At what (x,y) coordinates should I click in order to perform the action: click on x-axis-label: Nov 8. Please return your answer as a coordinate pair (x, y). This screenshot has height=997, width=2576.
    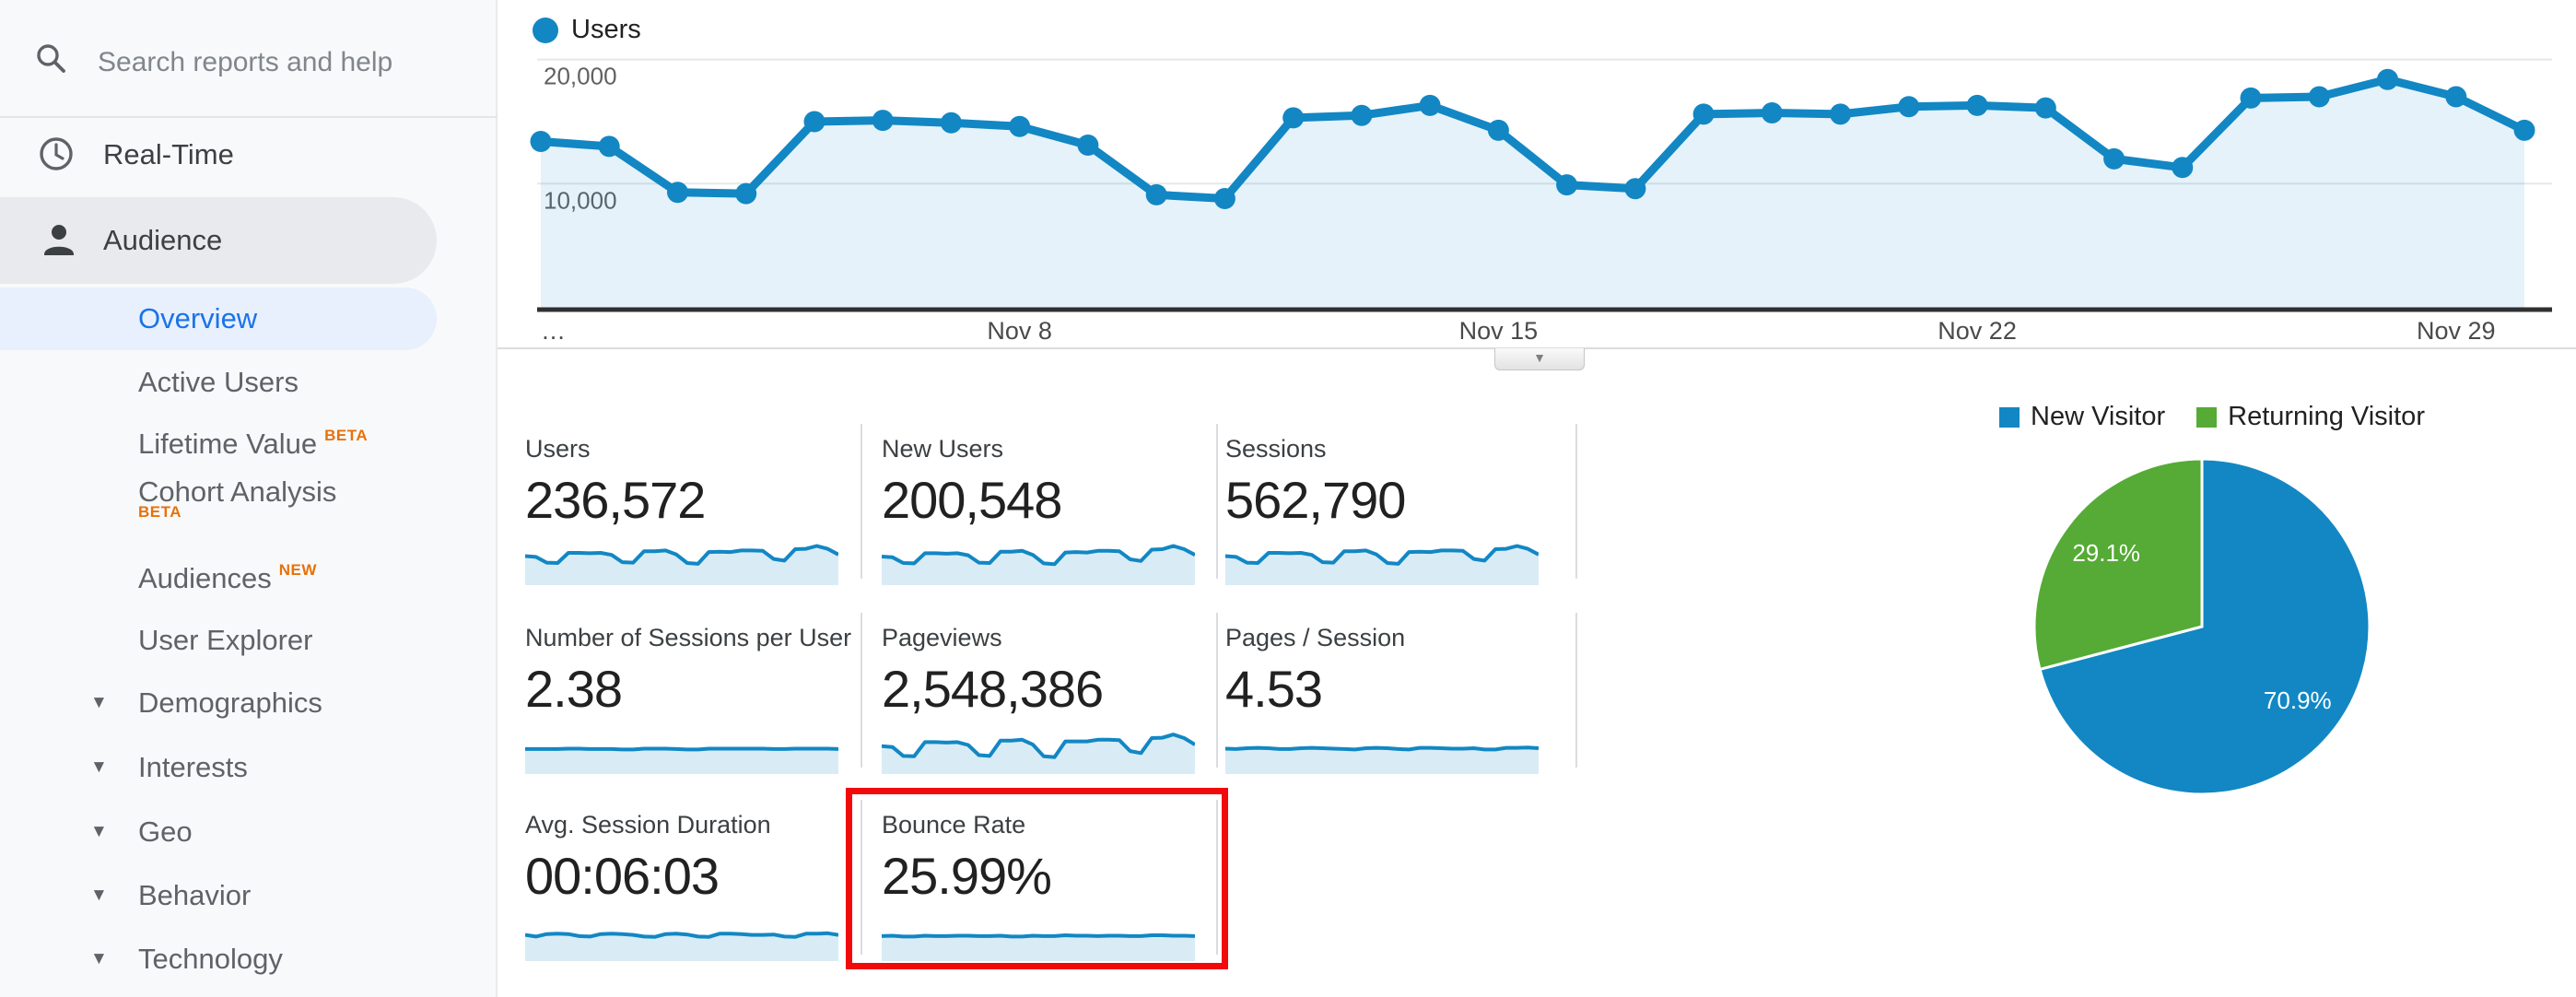
    Looking at the image, I should click on (1019, 331).